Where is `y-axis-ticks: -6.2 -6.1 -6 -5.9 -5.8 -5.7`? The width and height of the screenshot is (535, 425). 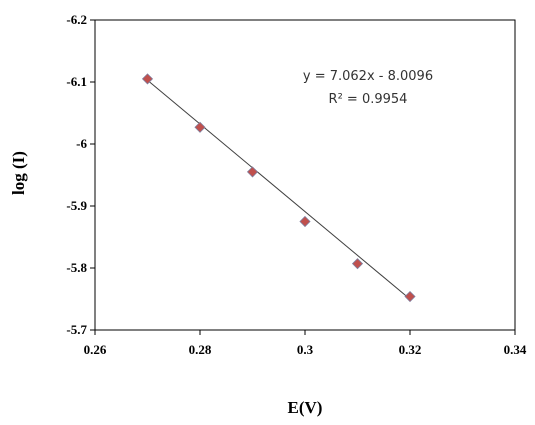
y-axis-ticks: -6.2 -6.1 -6 -5.9 -5.8 -5.7 is located at coordinates (80, 174).